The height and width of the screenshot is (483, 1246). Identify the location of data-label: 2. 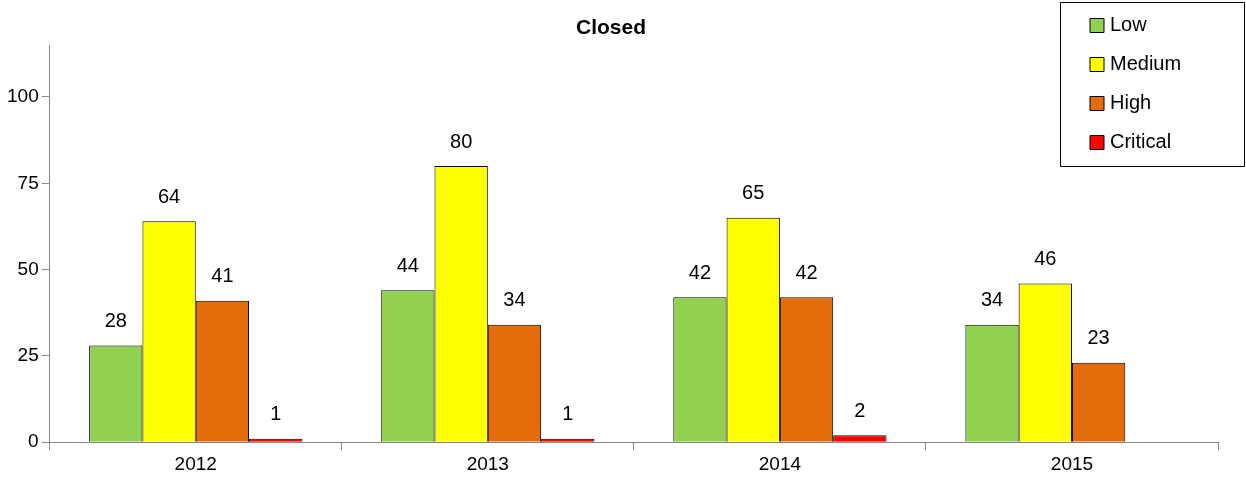
(860, 409).